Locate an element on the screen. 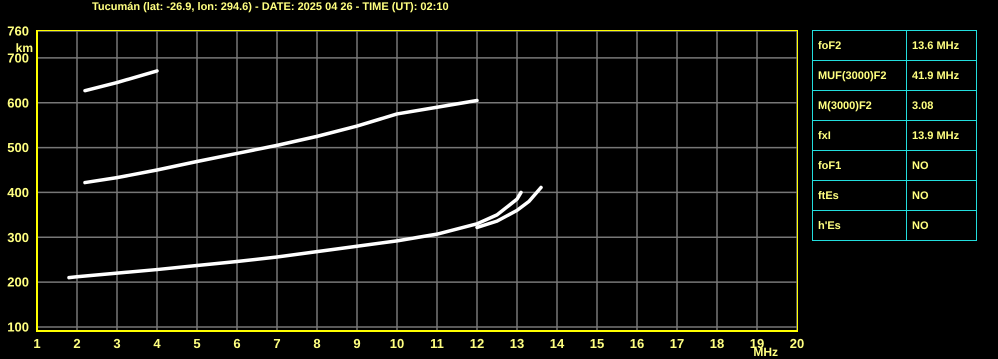 The height and width of the screenshot is (359, 998). y-tick-label: 500 is located at coordinates (18, 148).